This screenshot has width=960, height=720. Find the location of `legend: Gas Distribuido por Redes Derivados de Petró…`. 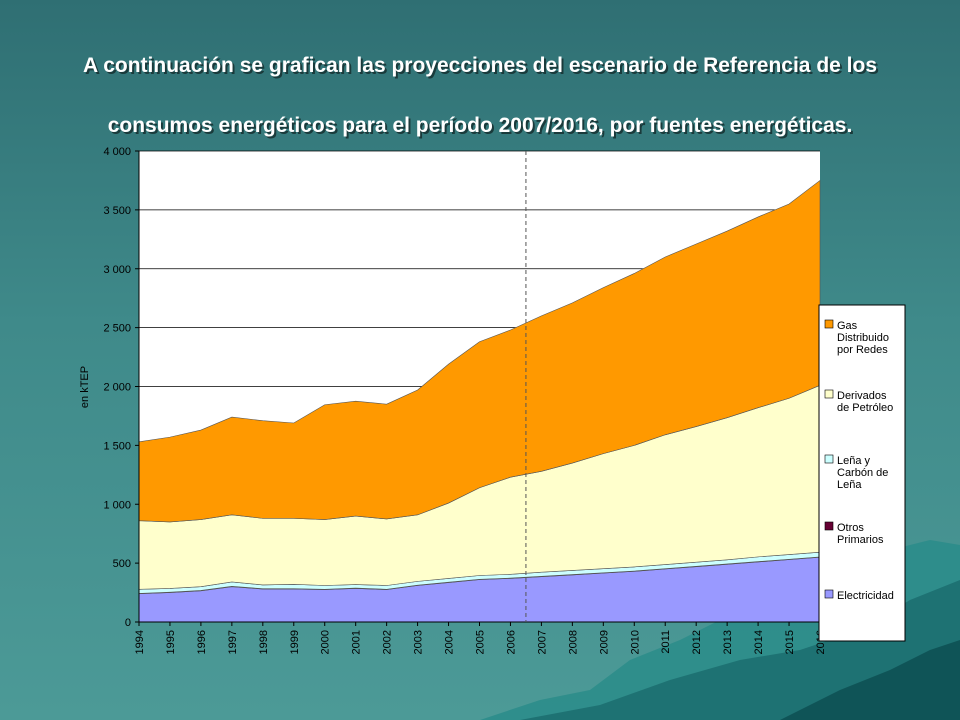

legend: Gas Distribuido por Redes Derivados de Petró… is located at coordinates (862, 473).